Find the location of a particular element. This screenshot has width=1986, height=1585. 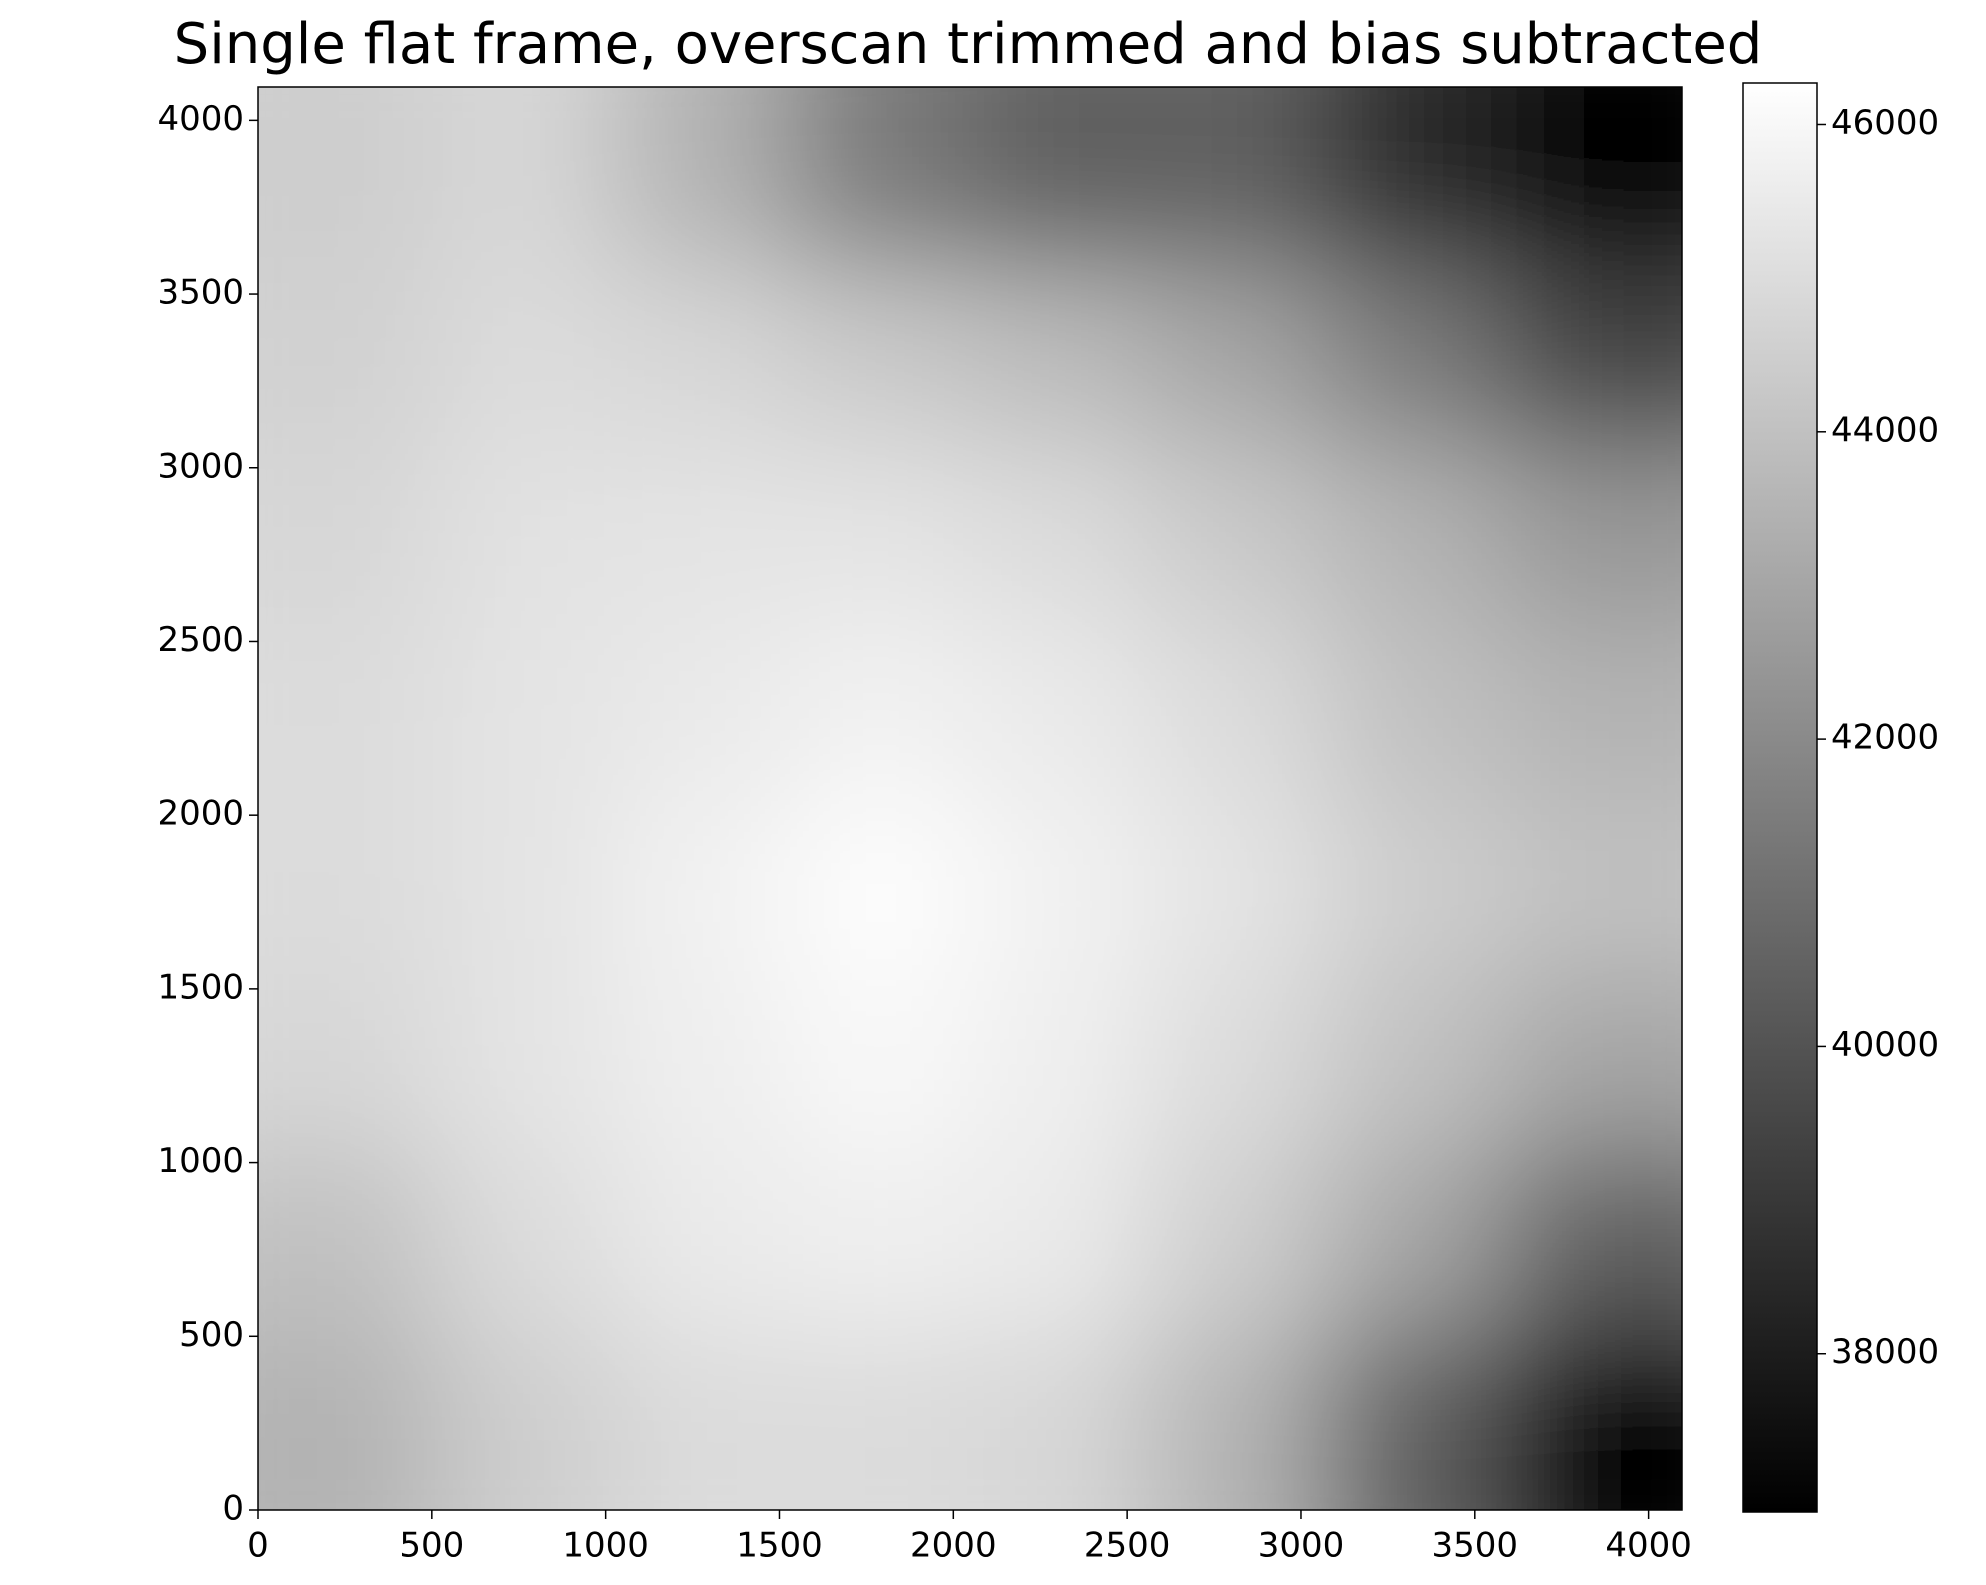

y-tick-label: 4000 is located at coordinates (200, 119).